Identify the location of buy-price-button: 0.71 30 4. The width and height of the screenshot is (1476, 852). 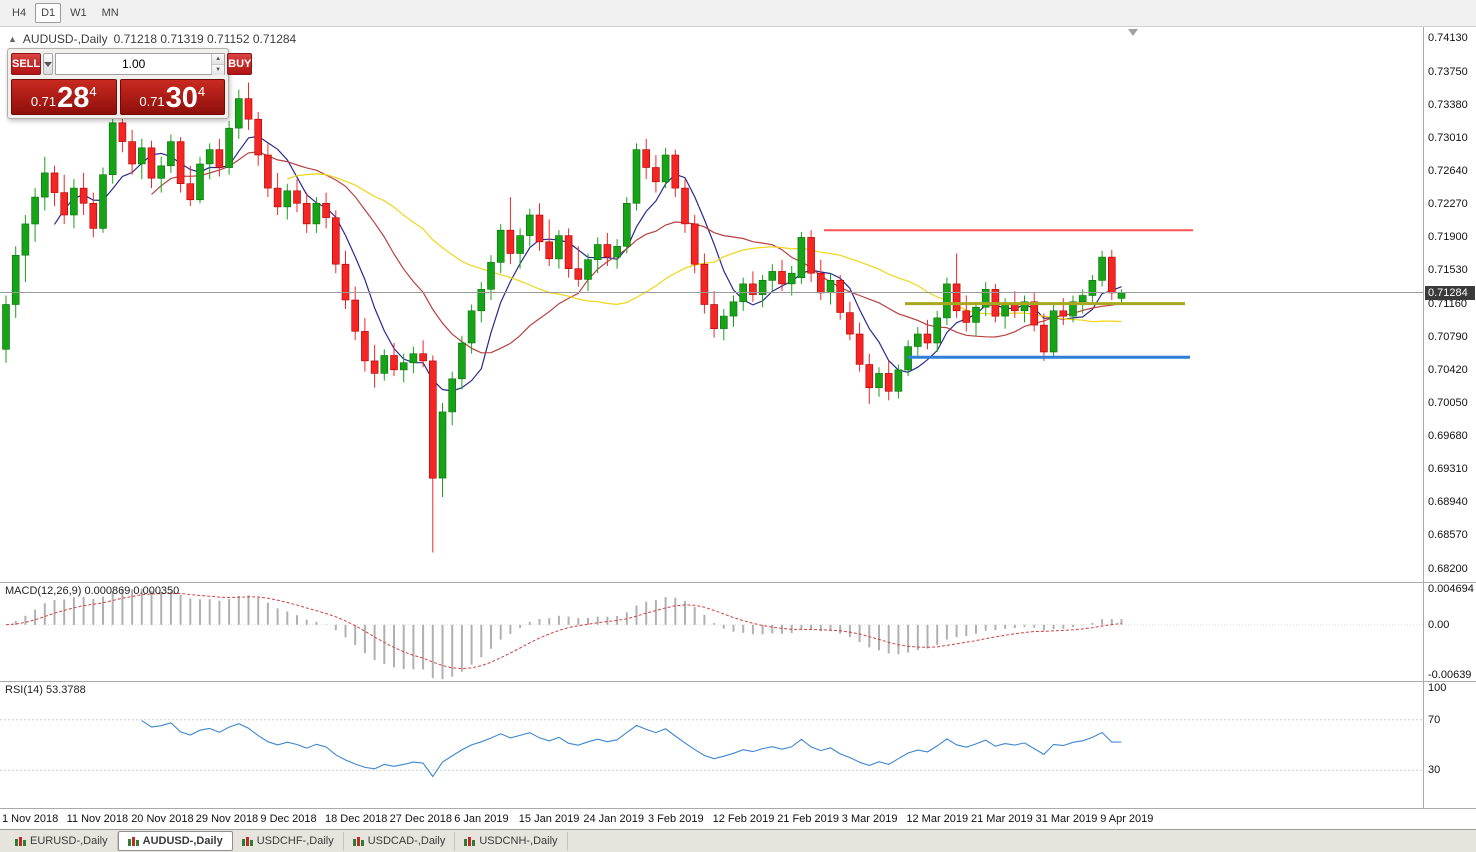
(172, 97).